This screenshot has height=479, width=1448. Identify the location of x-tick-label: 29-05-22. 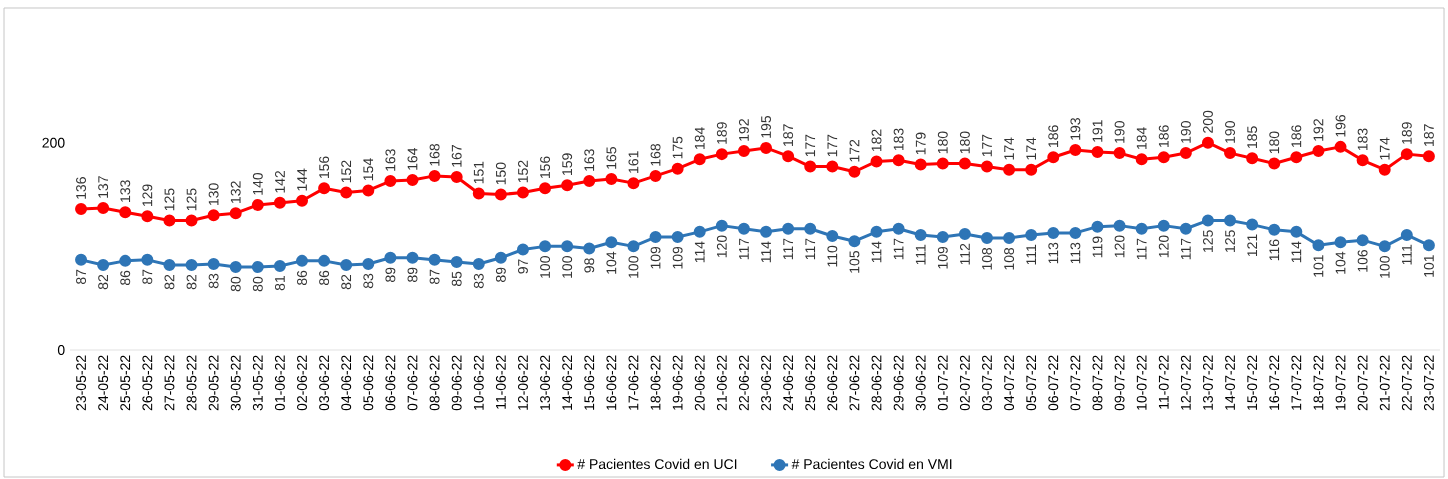
(213, 383).